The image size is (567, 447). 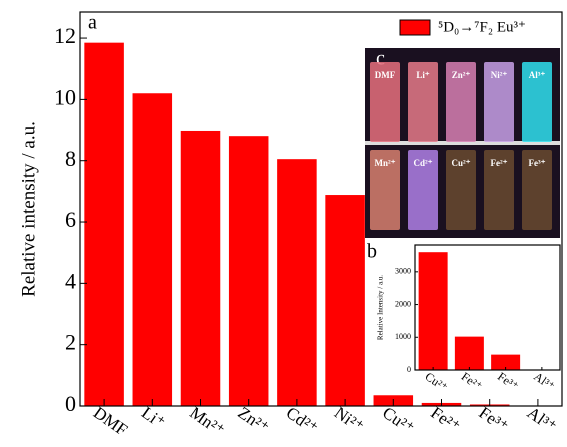 What do you see at coordinates (381, 307) in the screenshot?
I see `y-axis-label: Relative Intensity / a.u.` at bounding box center [381, 307].